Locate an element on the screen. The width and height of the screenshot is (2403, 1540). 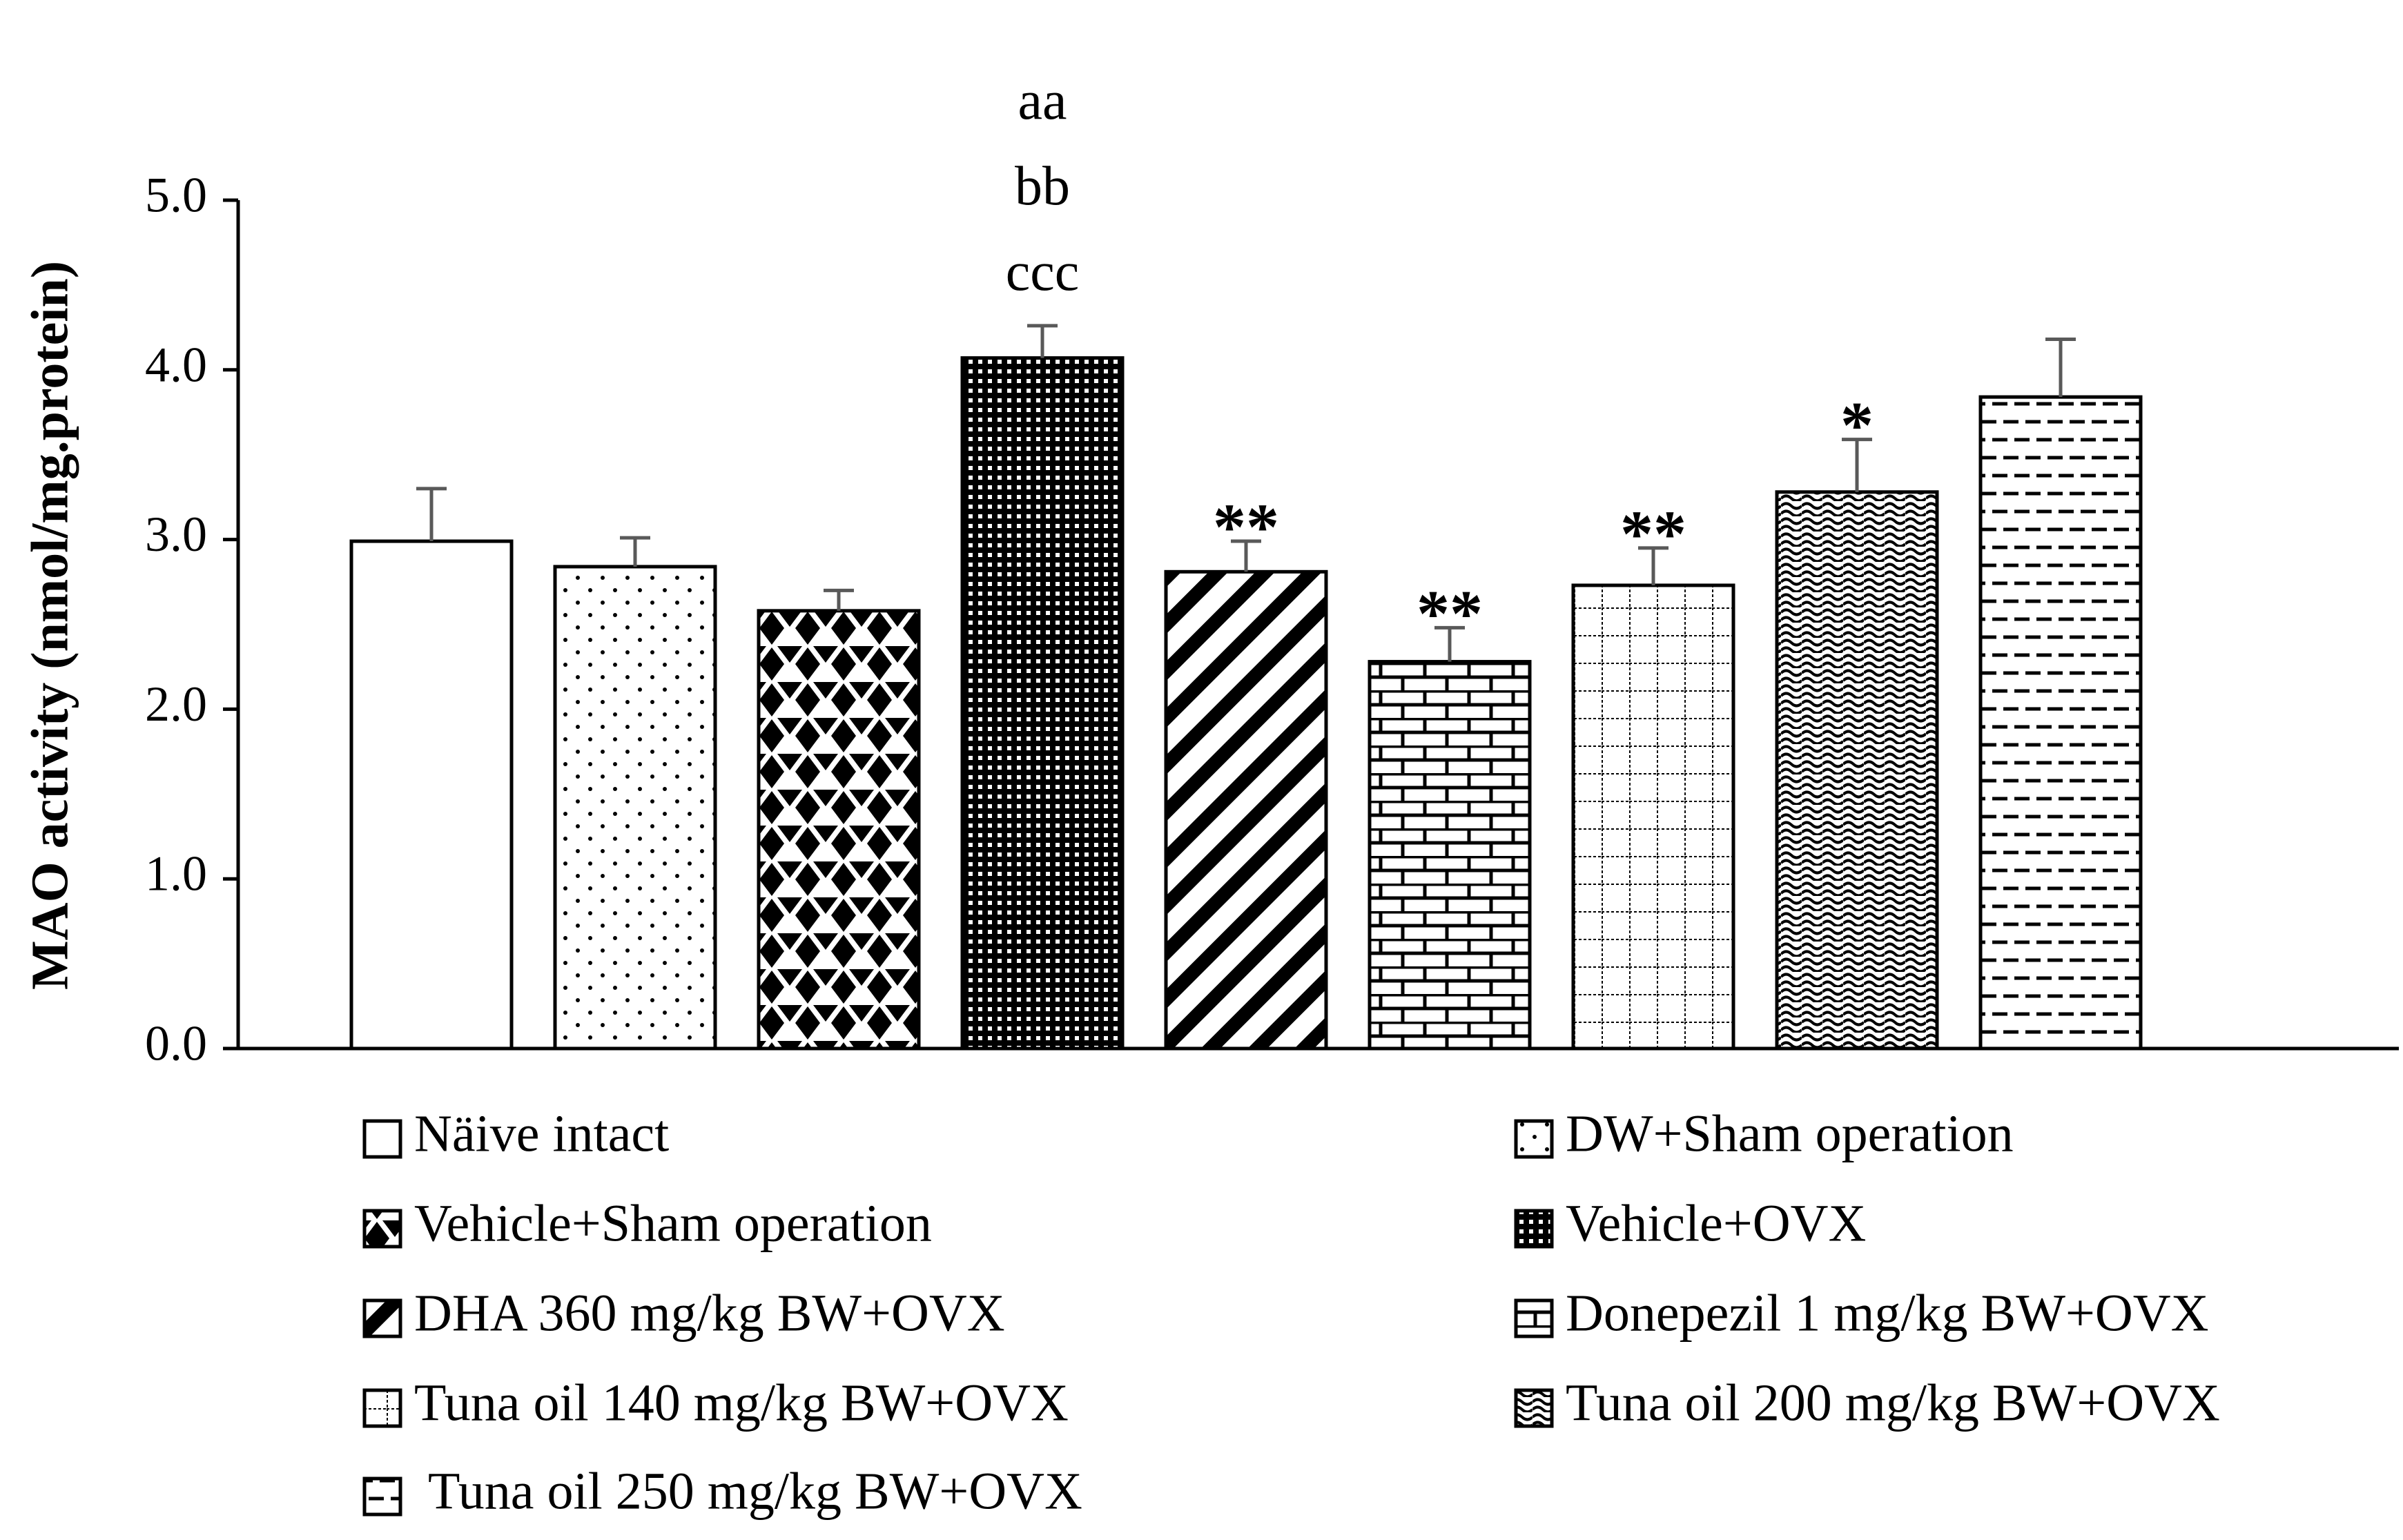
y-tick-label: 3.0 is located at coordinates (176, 534).